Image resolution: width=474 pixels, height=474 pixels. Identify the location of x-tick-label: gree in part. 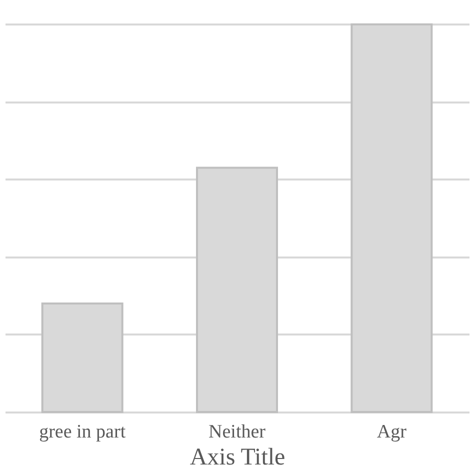
(82, 432).